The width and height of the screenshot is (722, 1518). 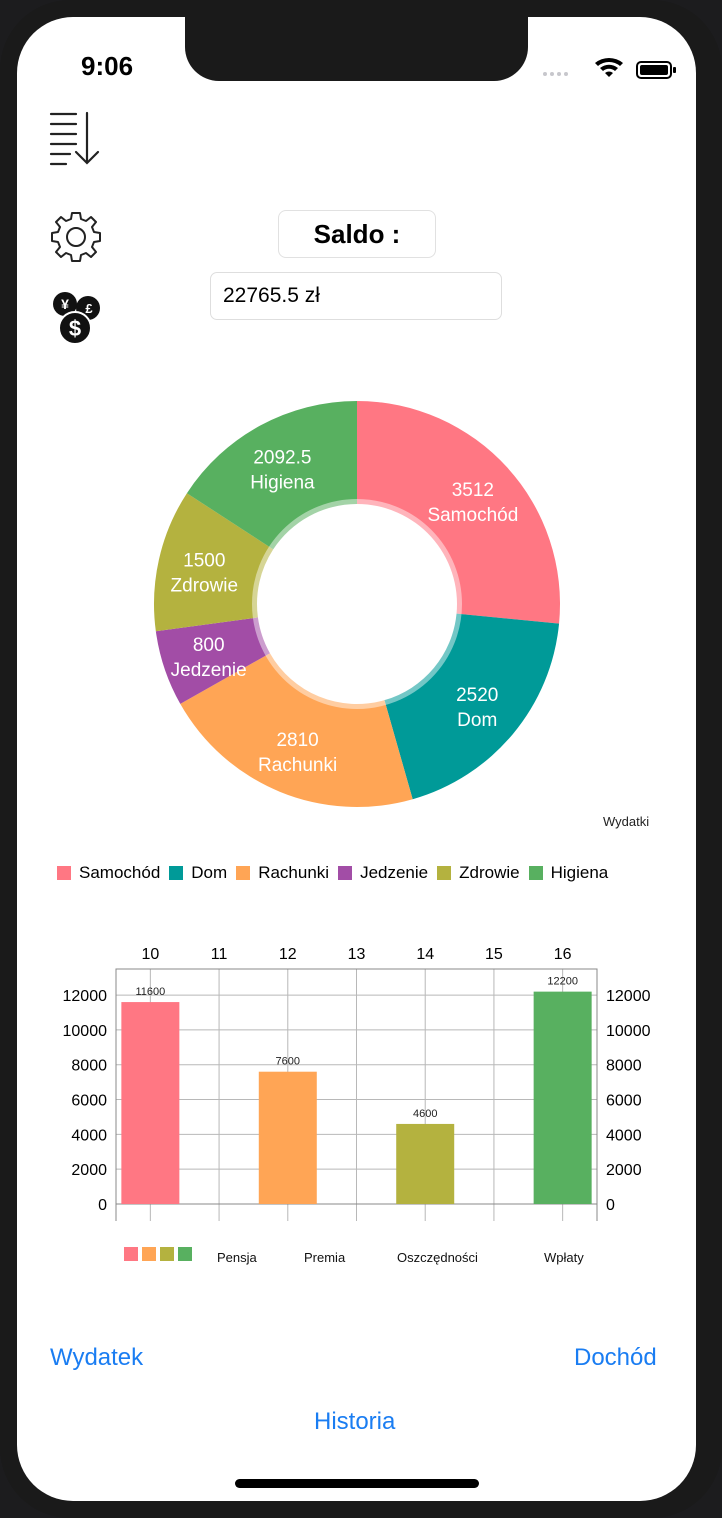 What do you see at coordinates (76, 237) in the screenshot?
I see `gear-icon` at bounding box center [76, 237].